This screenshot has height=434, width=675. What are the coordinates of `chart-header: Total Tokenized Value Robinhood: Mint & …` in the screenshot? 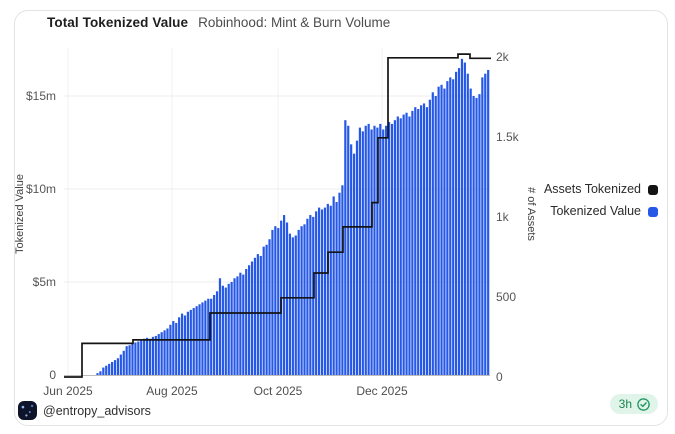 It's located at (218, 22).